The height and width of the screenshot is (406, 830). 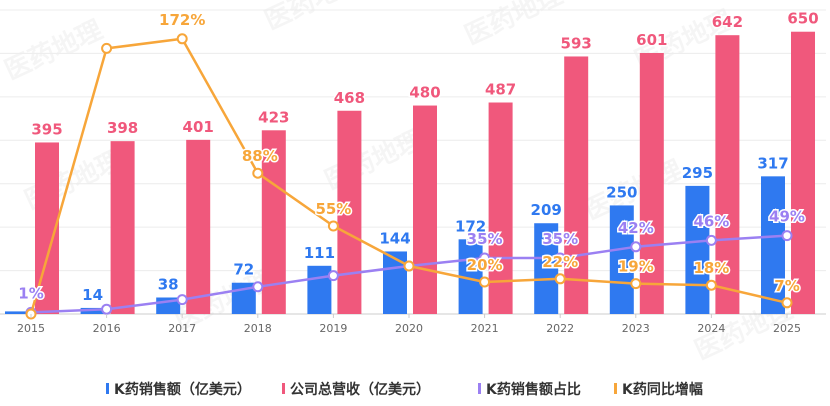 What do you see at coordinates (636, 267) in the screenshot?
I see `data-label-growth: 19%` at bounding box center [636, 267].